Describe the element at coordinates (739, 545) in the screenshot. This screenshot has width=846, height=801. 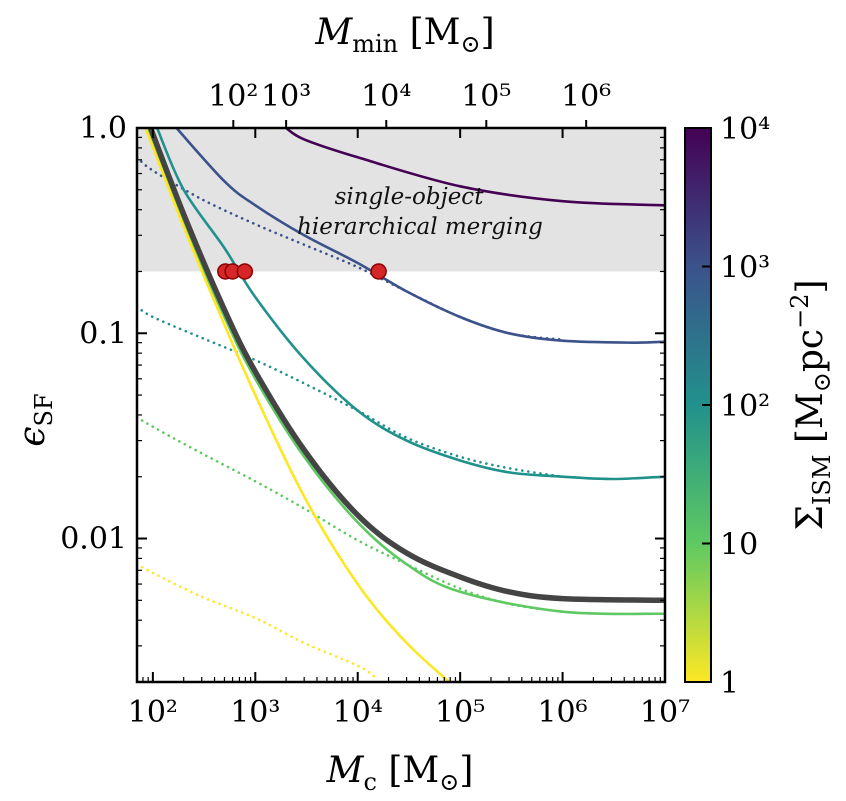
I see `colorbar-tick-label: 10` at that location.